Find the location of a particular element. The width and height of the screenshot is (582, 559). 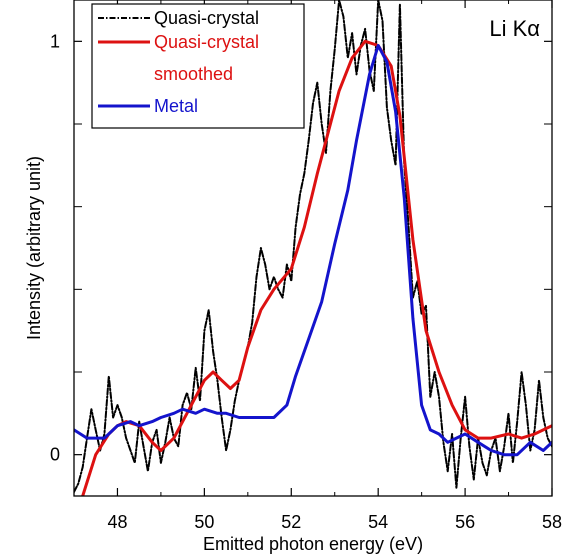

x-tick-label: 48 is located at coordinates (117, 522).